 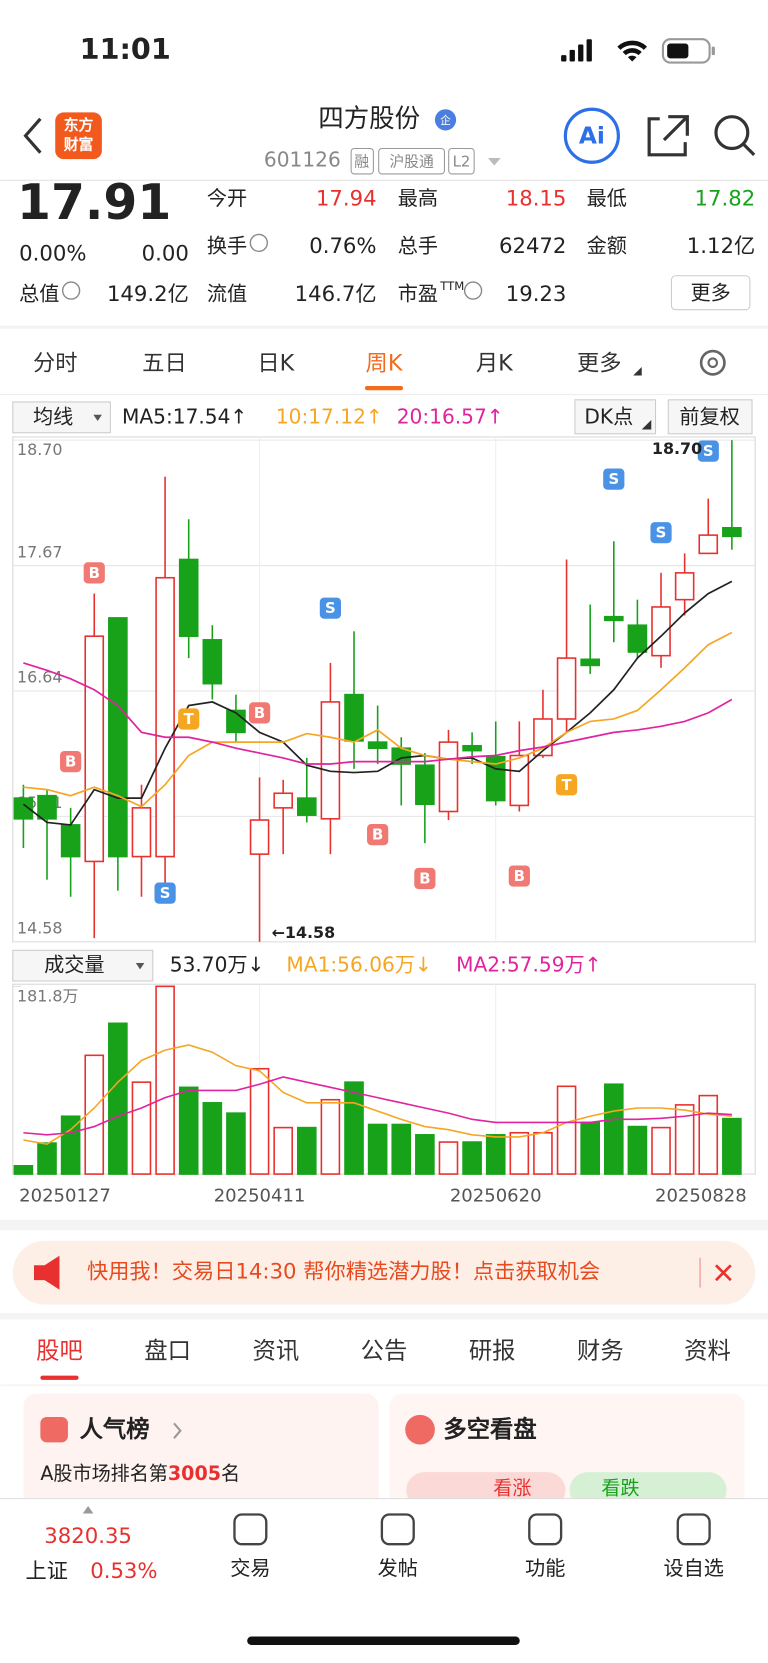 What do you see at coordinates (276, 363) in the screenshot?
I see `period-tab: 日K` at bounding box center [276, 363].